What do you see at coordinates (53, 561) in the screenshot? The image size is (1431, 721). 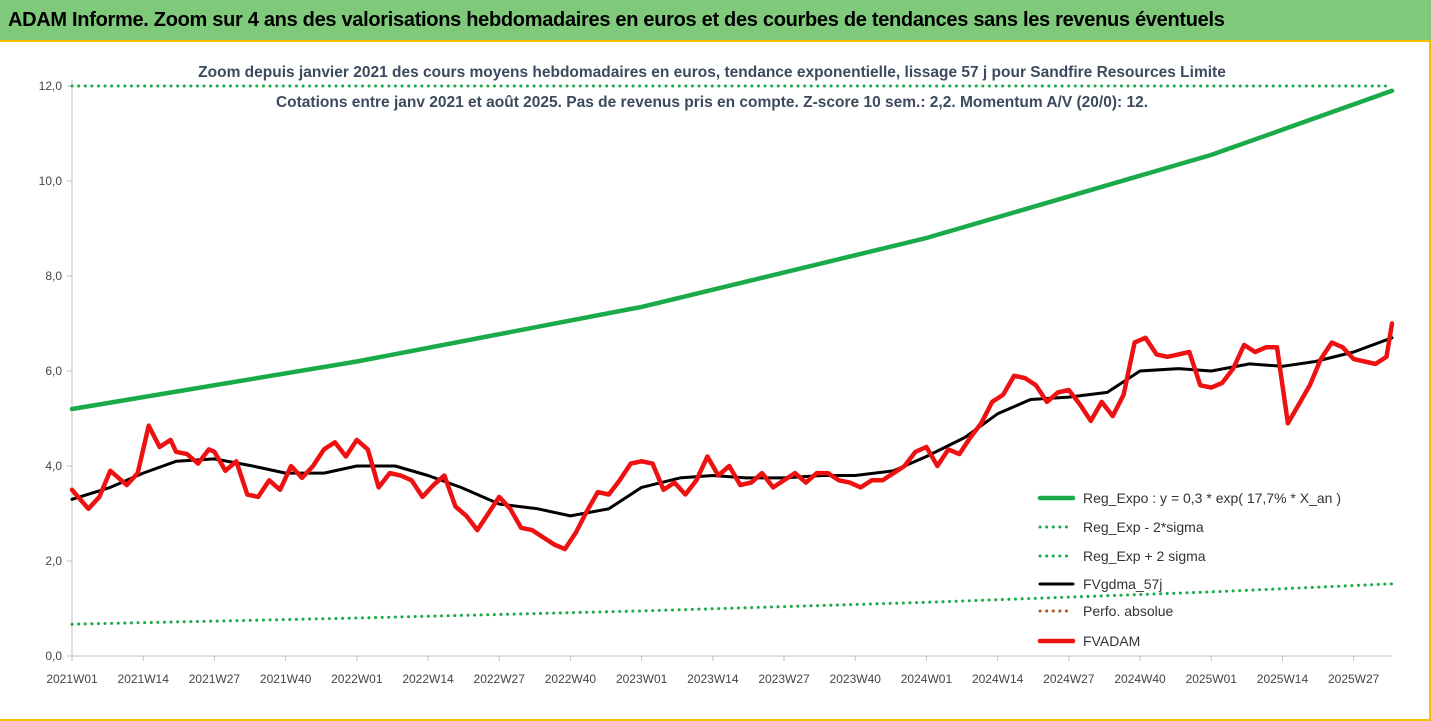 I see `y-tick-label: 2,0` at bounding box center [53, 561].